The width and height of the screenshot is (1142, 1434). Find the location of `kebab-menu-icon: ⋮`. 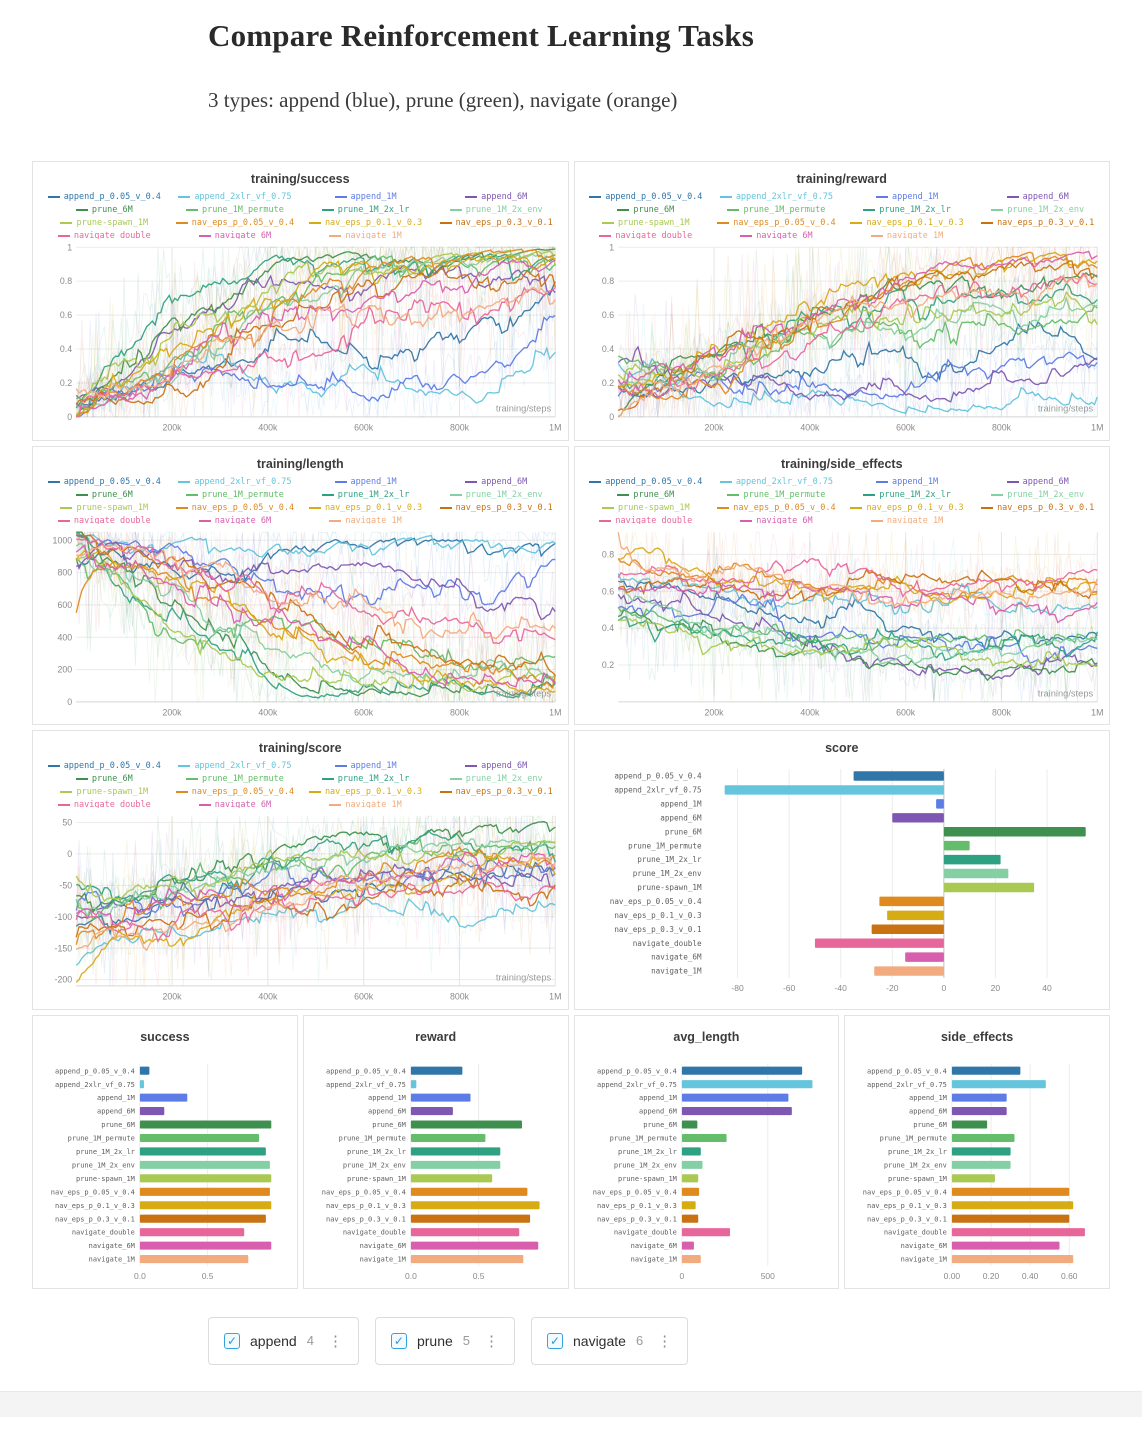

kebab-menu-icon: ⋮ is located at coordinates (335, 1341).